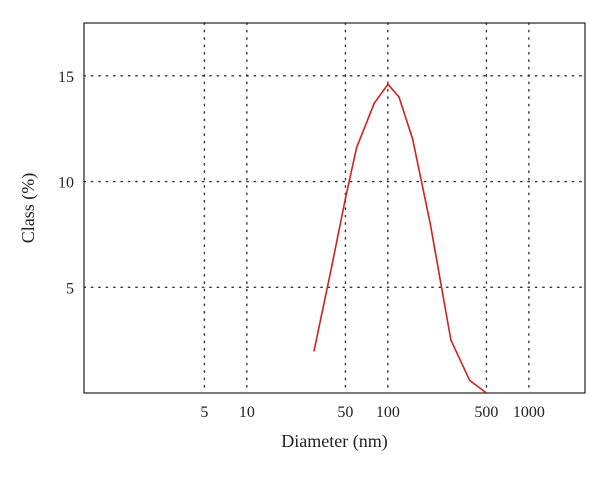  I want to click on x-tick-label: 1000, so click(529, 412).